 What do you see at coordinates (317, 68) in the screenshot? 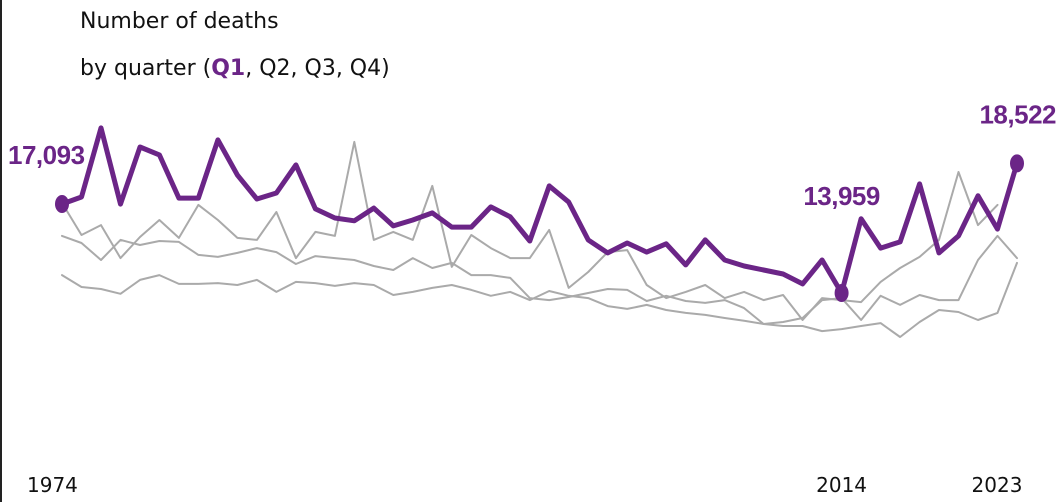
I see `subtitle-part: , Q2, Q3, Q4)` at bounding box center [317, 68].